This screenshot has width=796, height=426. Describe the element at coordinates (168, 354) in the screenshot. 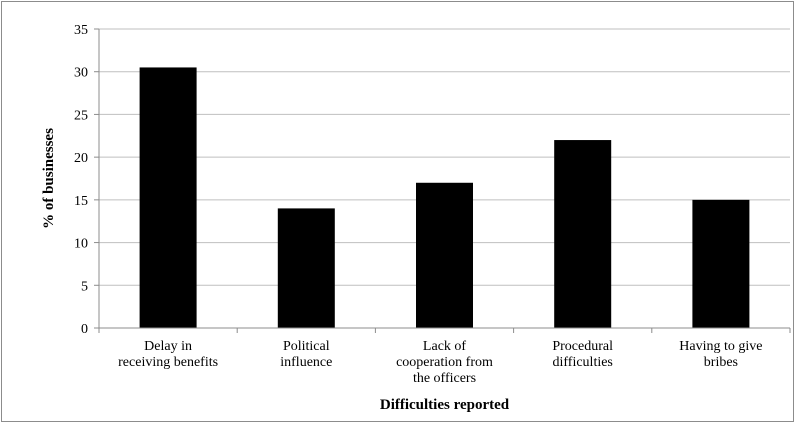

I see `x-tick-label: Delay in receiving benefits` at that location.